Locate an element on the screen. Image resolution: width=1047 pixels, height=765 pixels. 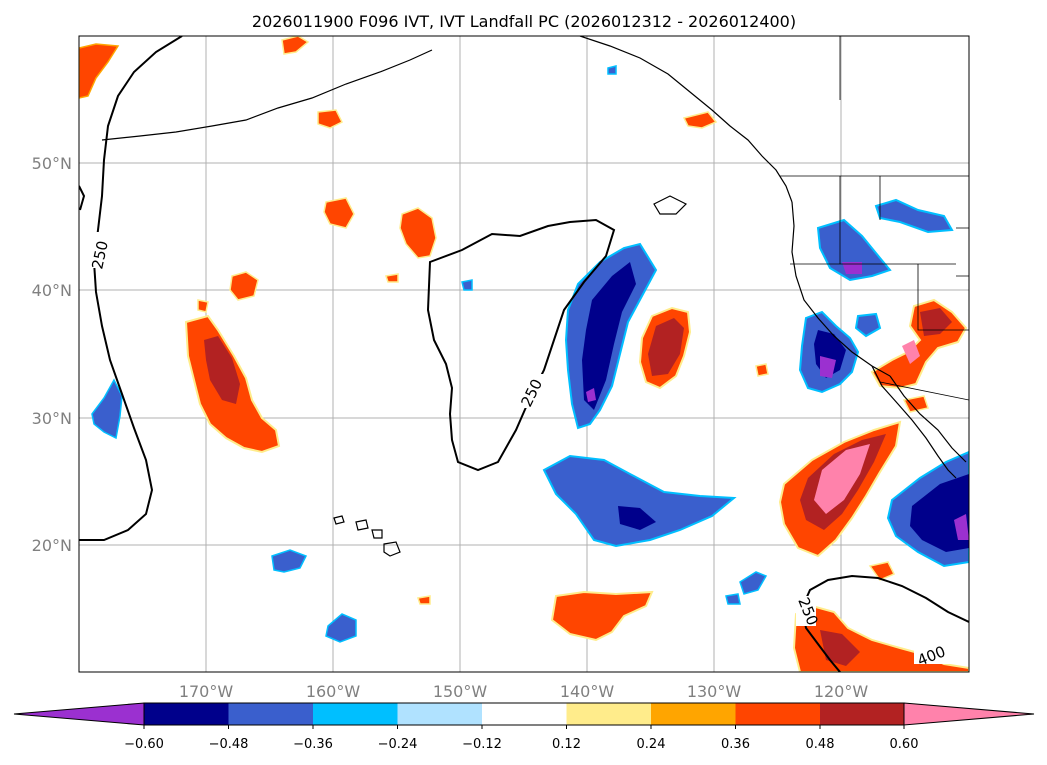
colorbar-frame is located at coordinates (524, 714).